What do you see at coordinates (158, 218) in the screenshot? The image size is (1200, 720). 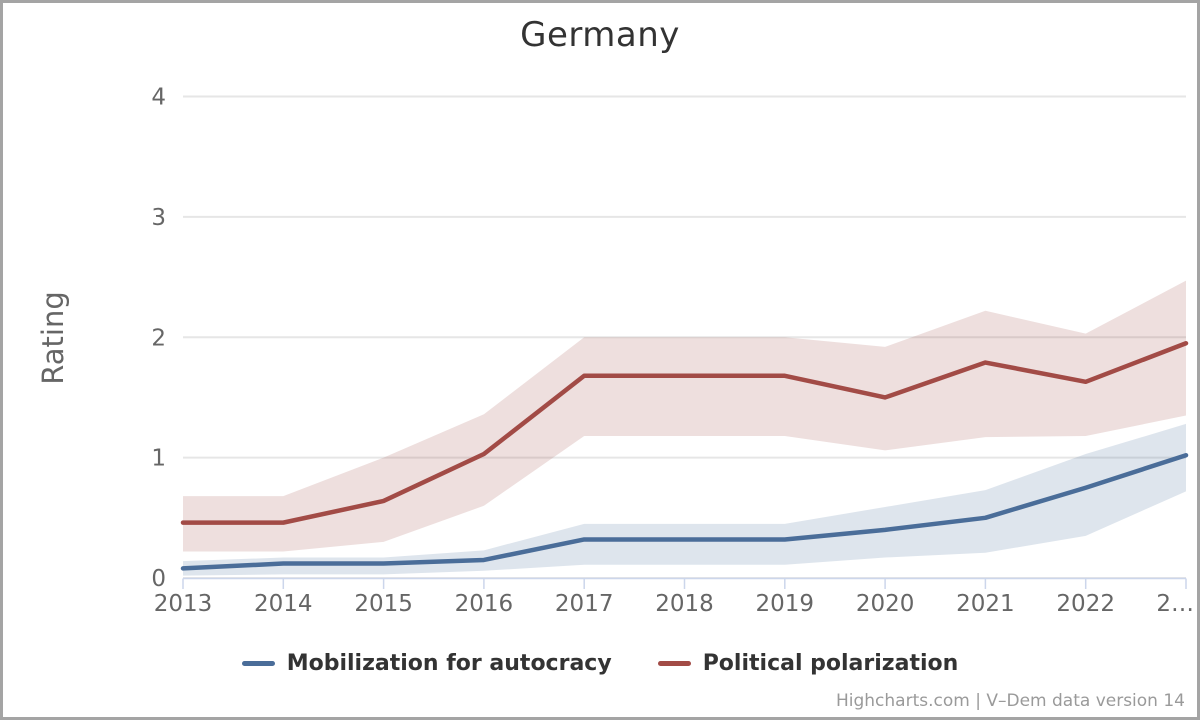 I see `y-axis-label: 3` at bounding box center [158, 218].